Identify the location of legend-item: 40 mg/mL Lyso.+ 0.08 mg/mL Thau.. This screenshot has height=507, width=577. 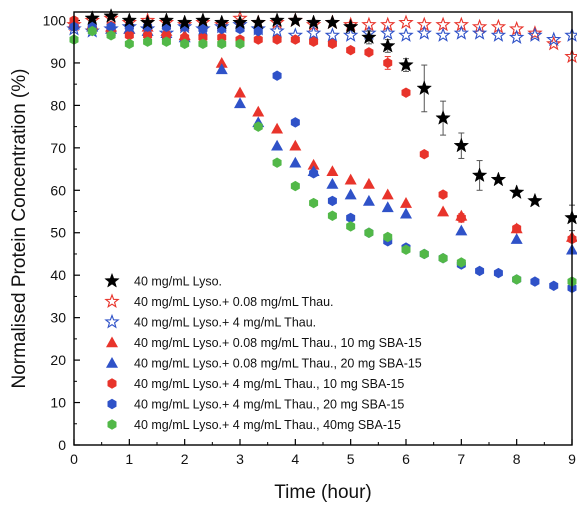
(219, 301).